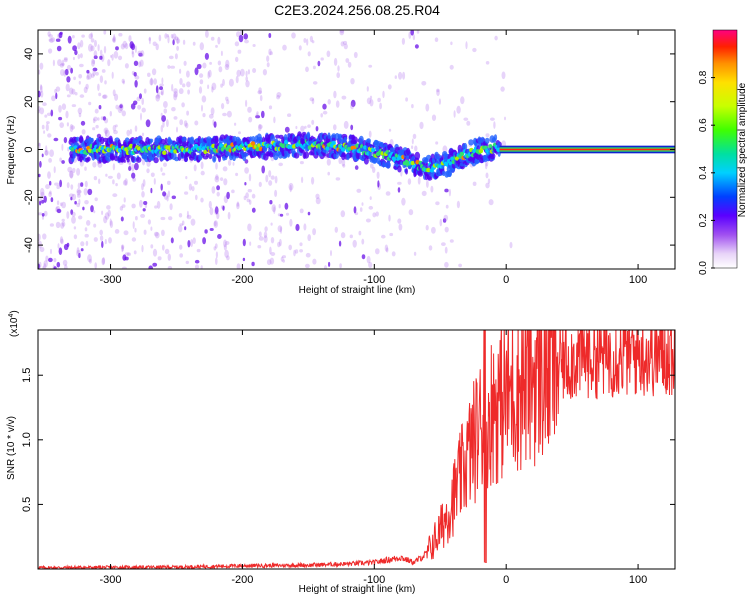 The height and width of the screenshot is (600, 750). What do you see at coordinates (703, 125) in the screenshot?
I see `colorbar-tick-label: 0.6` at bounding box center [703, 125].